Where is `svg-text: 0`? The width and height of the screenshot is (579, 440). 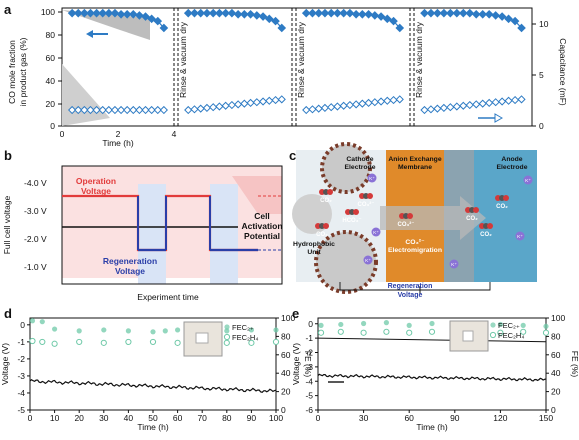
svg-text: 0 is located at coordinates (541, 126).